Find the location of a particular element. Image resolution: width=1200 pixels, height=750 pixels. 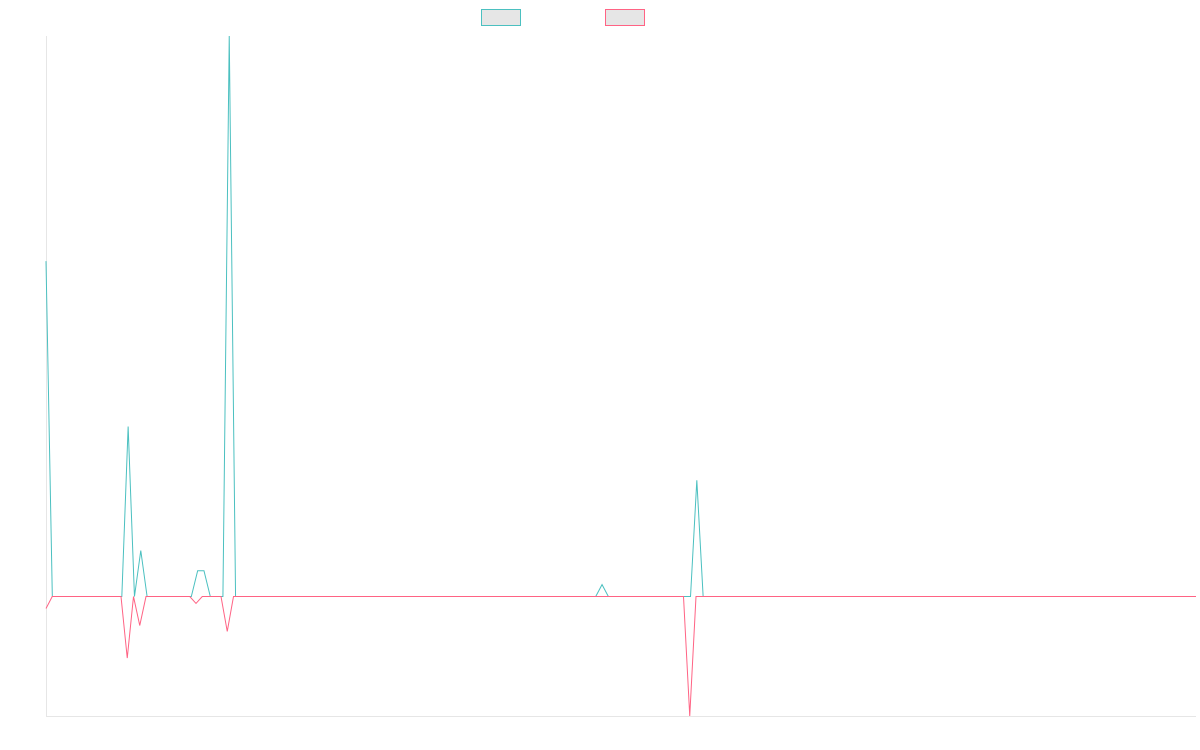

chart-legend is located at coordinates (563, 17).